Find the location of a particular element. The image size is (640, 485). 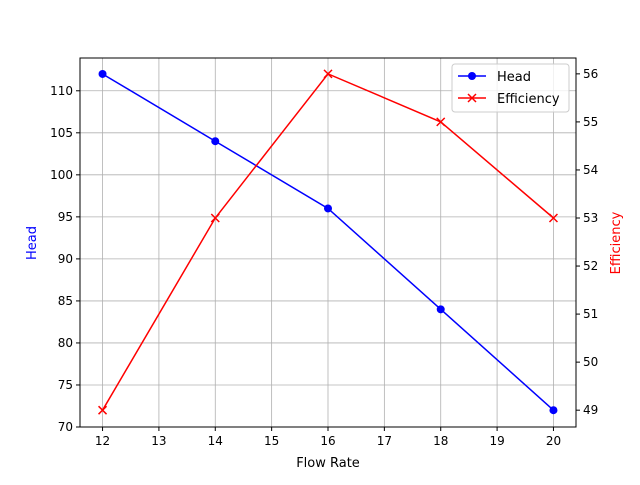

y-right-tick-label: 50 is located at coordinates (590, 362).